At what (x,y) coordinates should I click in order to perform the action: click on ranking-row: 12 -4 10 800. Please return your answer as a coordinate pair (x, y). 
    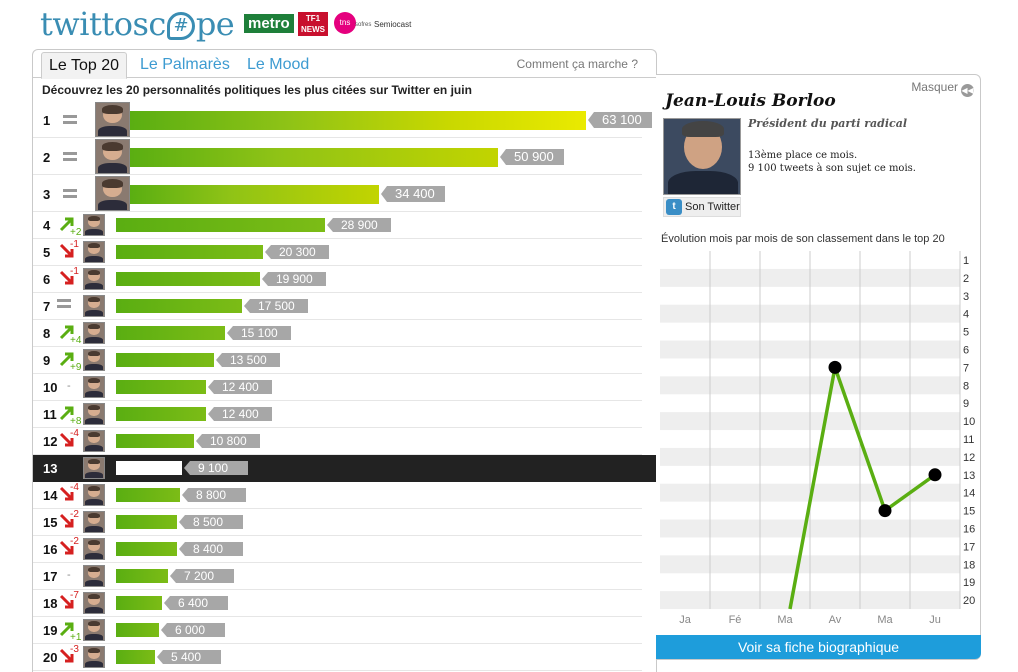
    Looking at the image, I should click on (337, 441).